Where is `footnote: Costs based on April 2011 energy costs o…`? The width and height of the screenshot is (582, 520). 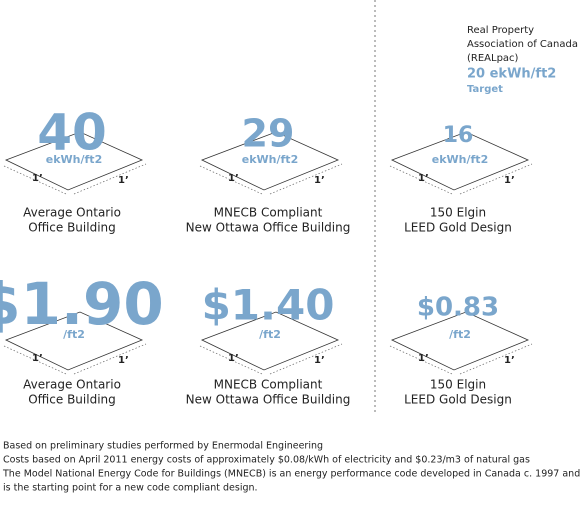
footnote: Costs based on April 2011 energy costs o… is located at coordinates (266, 460).